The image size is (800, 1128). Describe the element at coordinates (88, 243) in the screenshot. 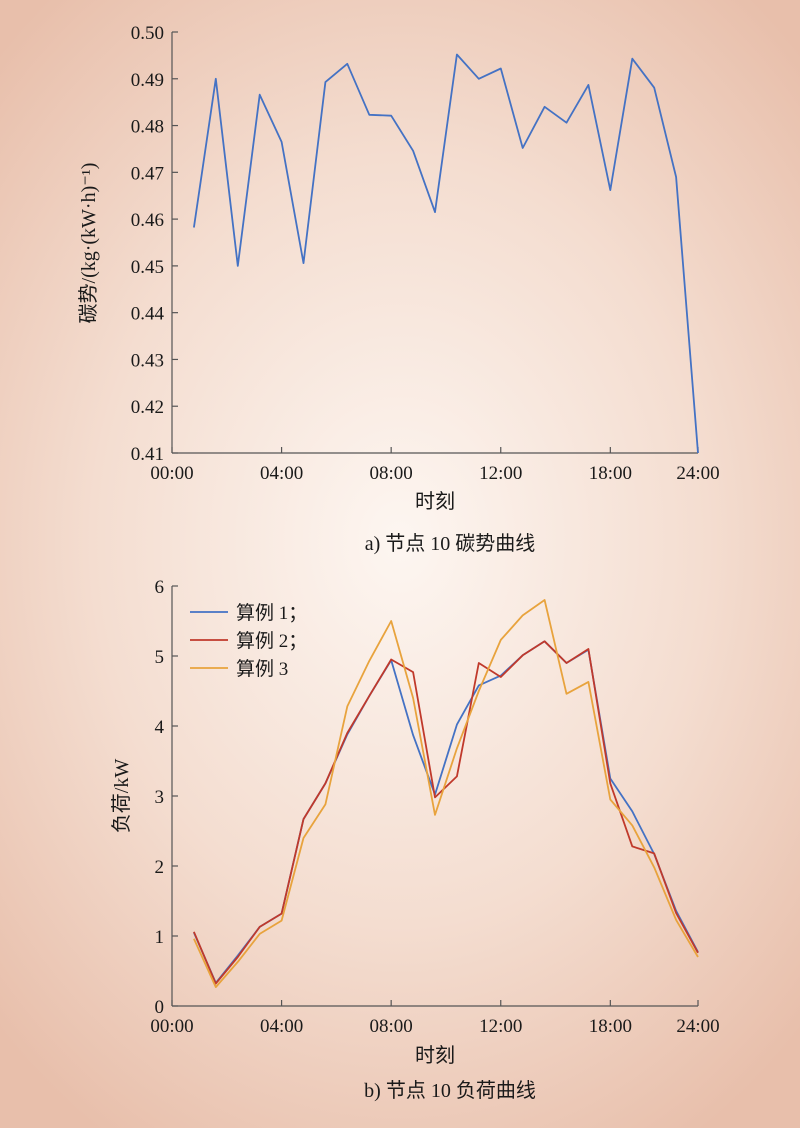

I see `y-axis-title: 碳势/(kg·(kW·h)⁻¹)` at that location.